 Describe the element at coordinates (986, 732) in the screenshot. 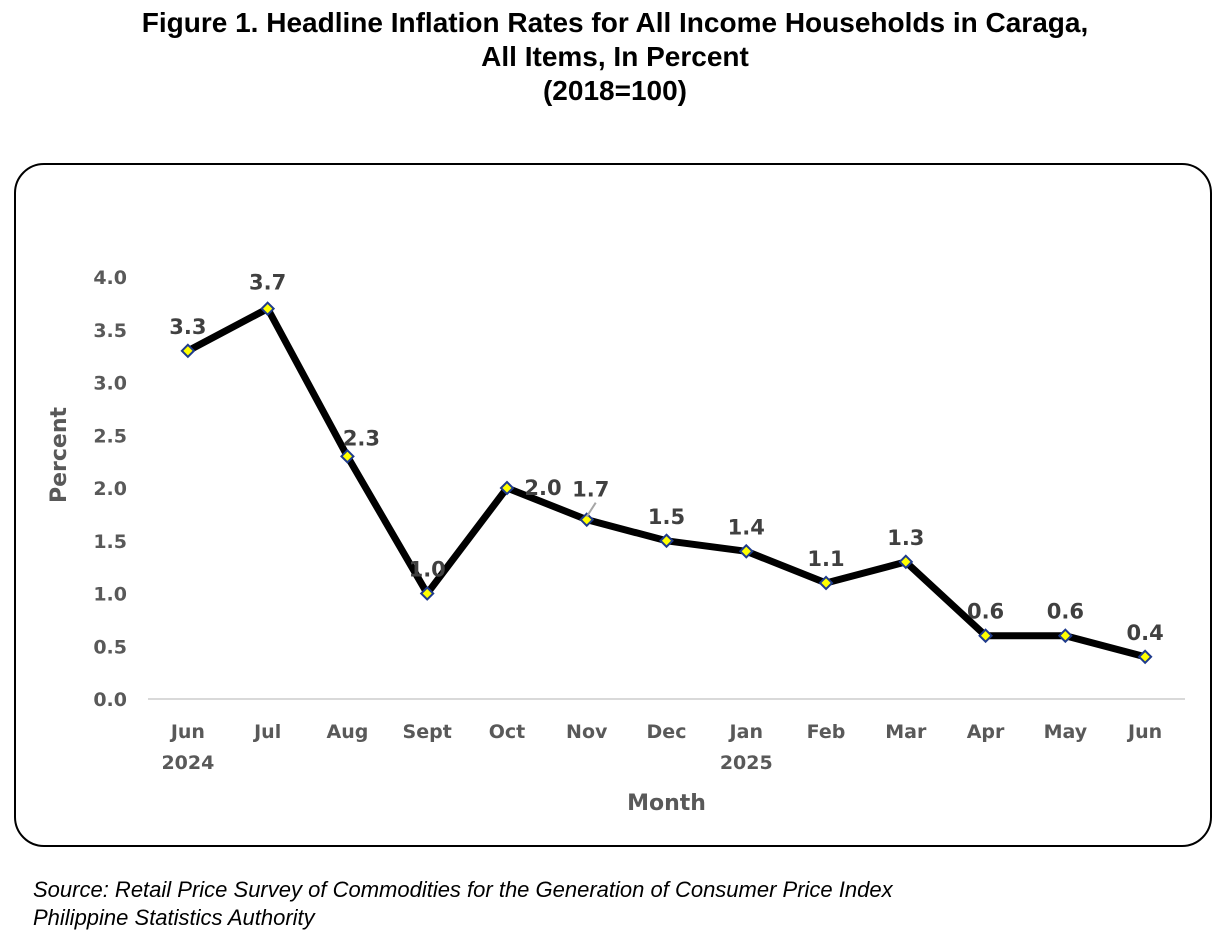

I see `x-tick-label: Apr` at that location.